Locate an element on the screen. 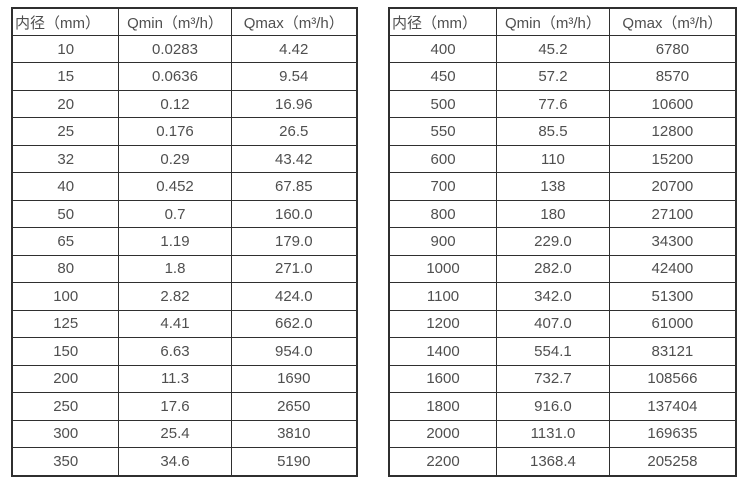 The image size is (750, 483). table-row: 700 138 20700 is located at coordinates (562, 186).